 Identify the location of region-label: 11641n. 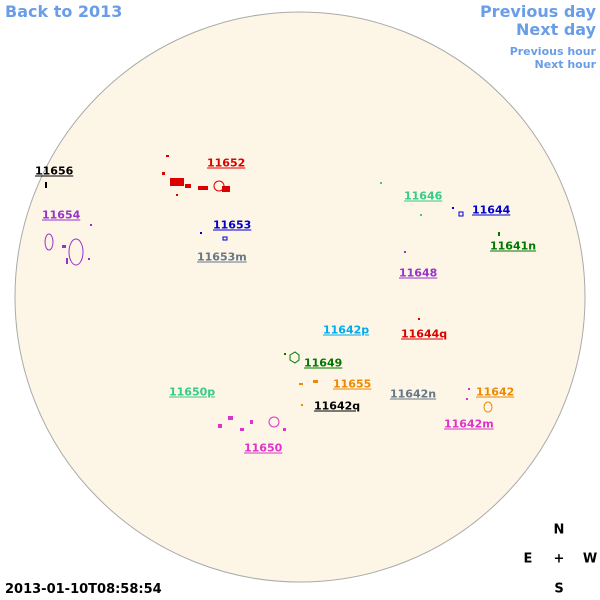
(513, 246).